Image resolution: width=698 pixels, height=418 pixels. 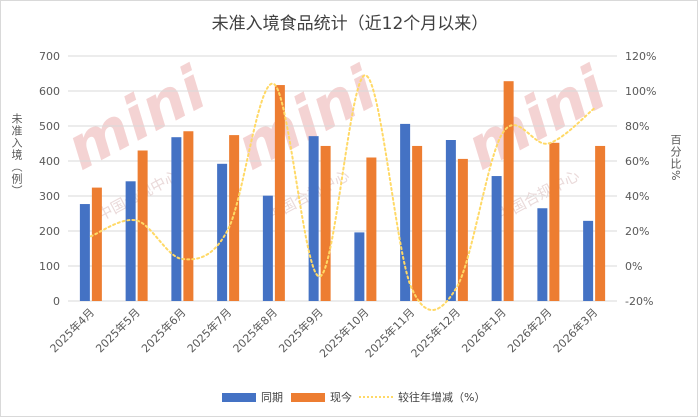 What do you see at coordinates (49, 196) in the screenshot?
I see `y-tick-label: 300` at bounding box center [49, 196].